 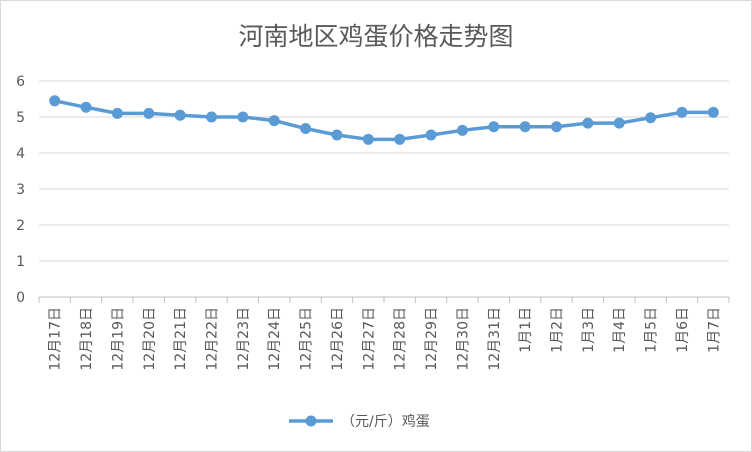 I want to click on series-layer, so click(x=384, y=120).